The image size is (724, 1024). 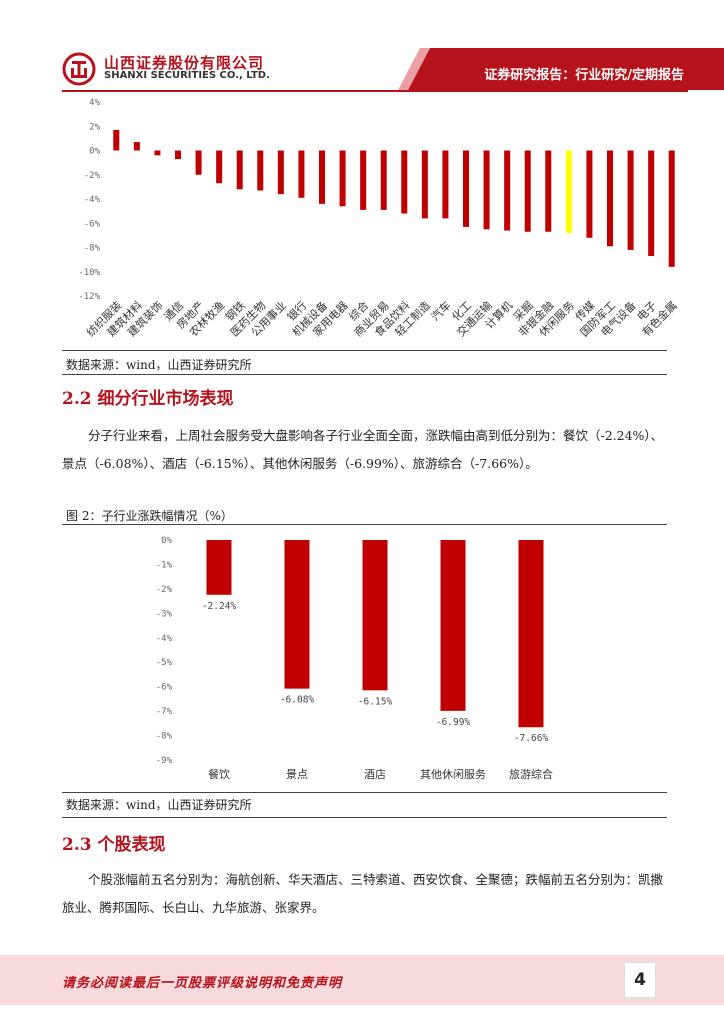 What do you see at coordinates (375, 91) in the screenshot?
I see `header-divider` at bounding box center [375, 91].